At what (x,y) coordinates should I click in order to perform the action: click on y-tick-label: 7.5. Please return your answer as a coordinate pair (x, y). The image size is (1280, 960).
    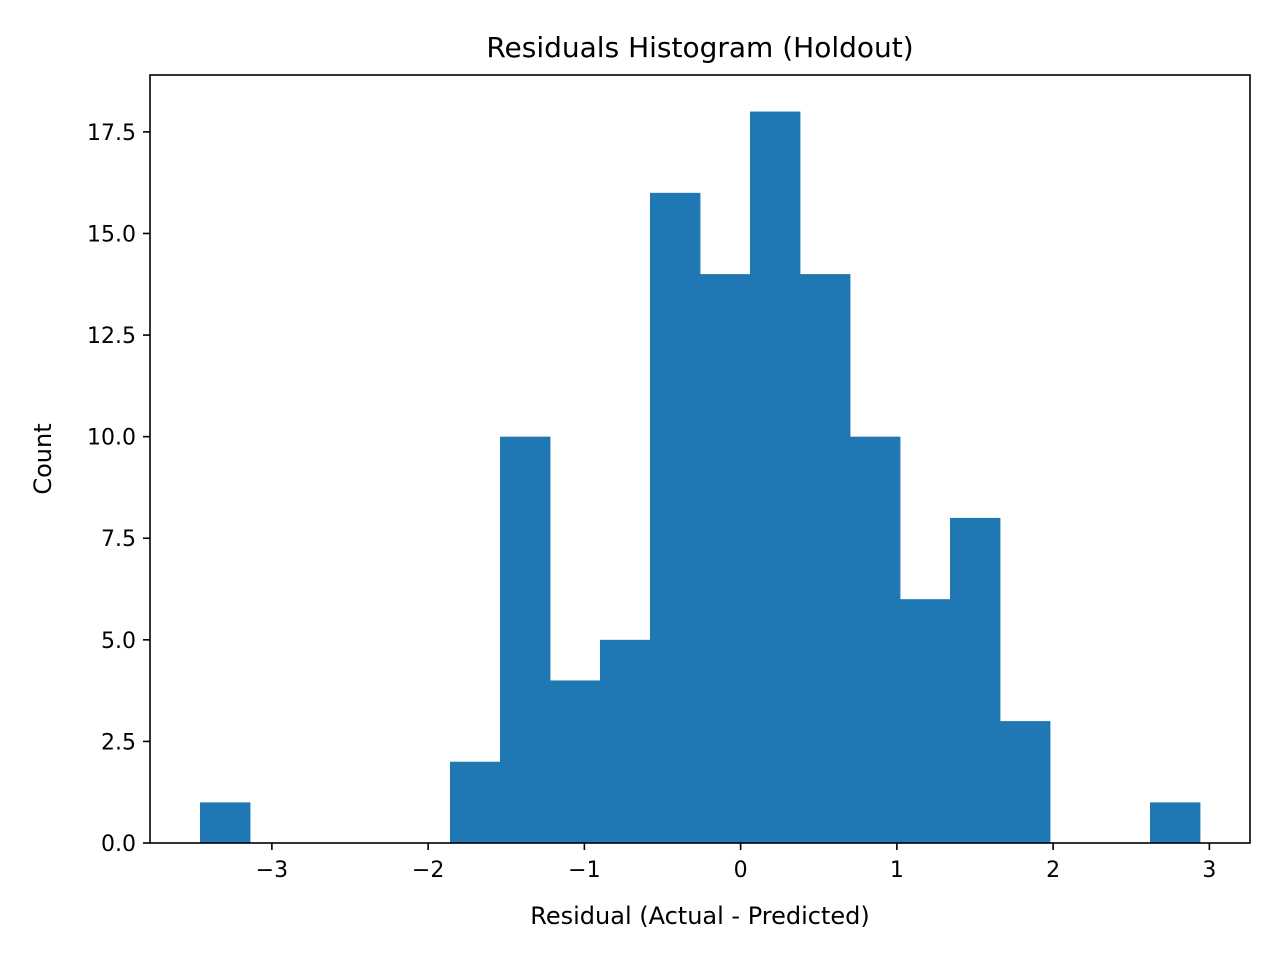
    Looking at the image, I should click on (118, 539).